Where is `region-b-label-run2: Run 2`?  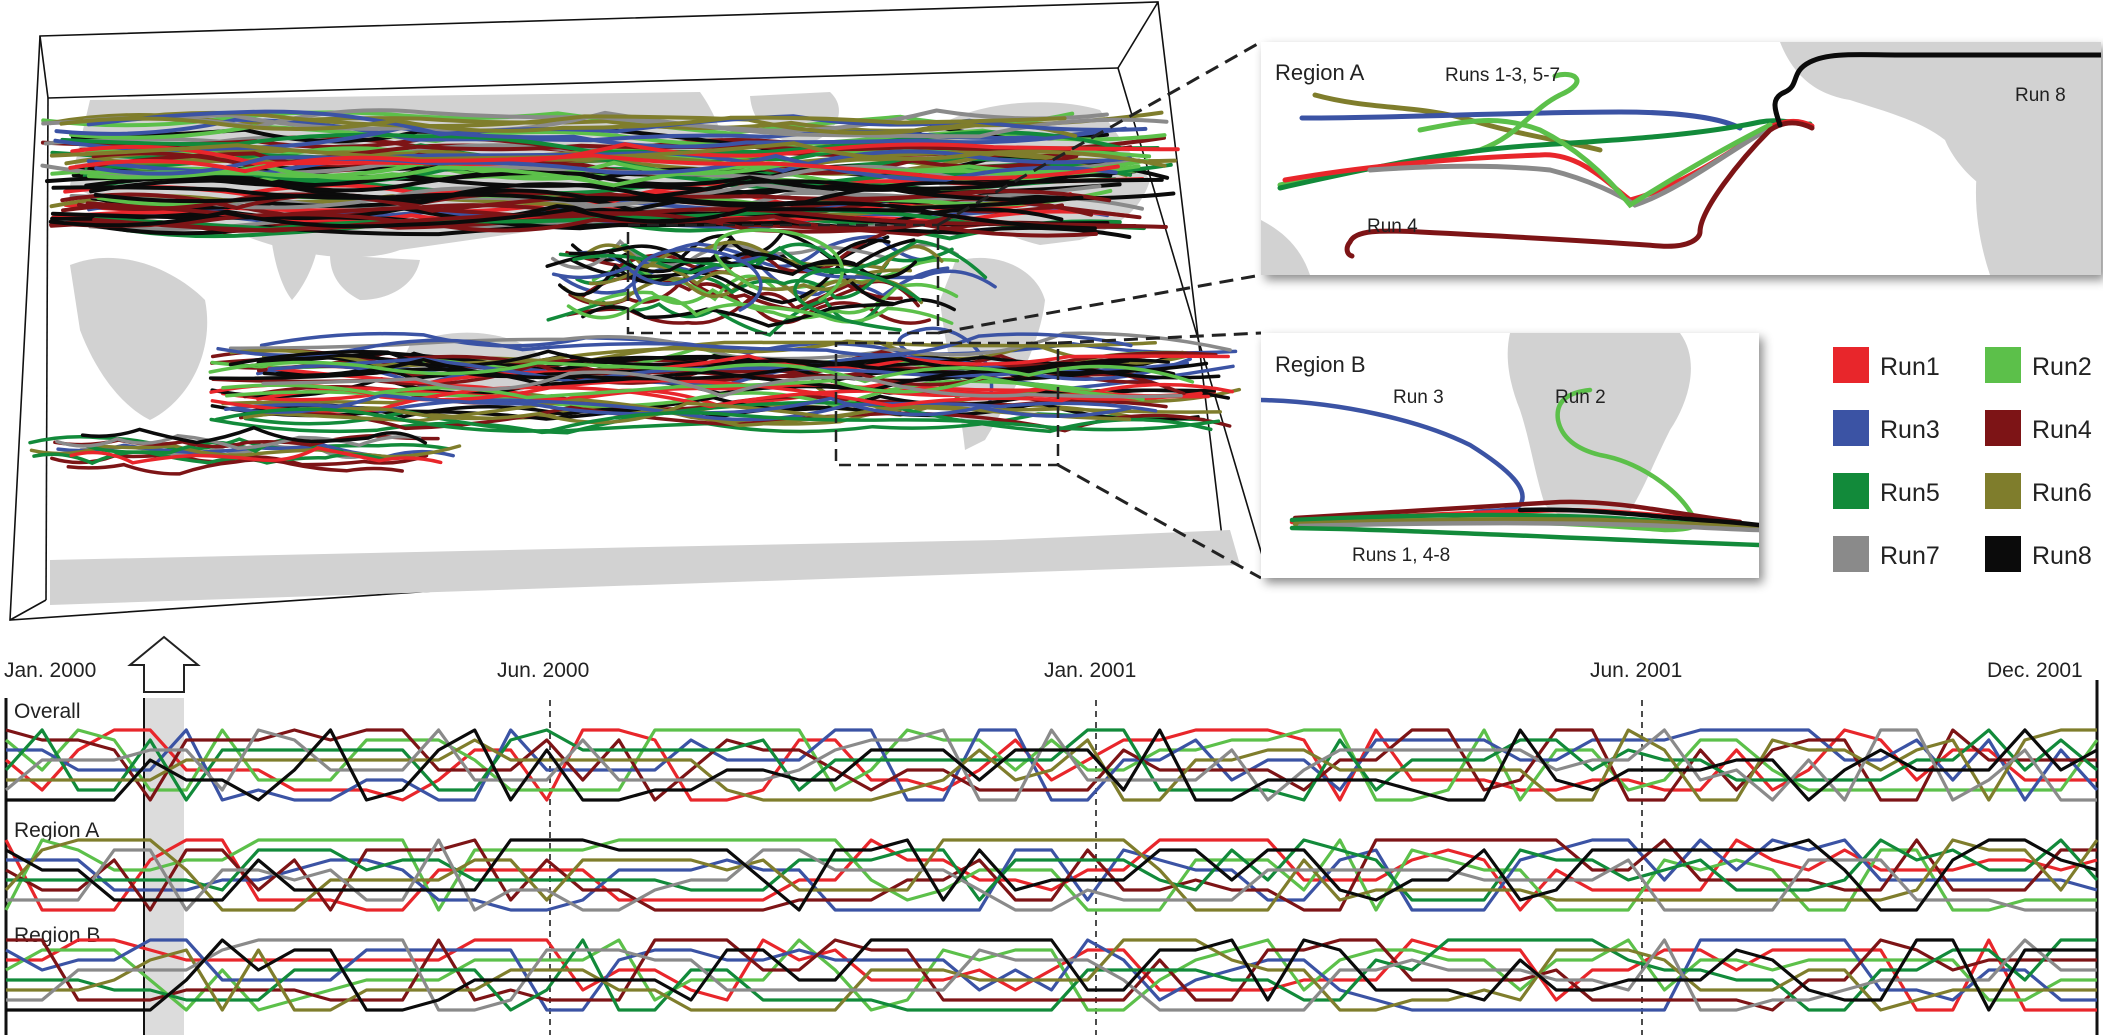
region-b-label-run2: Run 2 is located at coordinates (1580, 397).